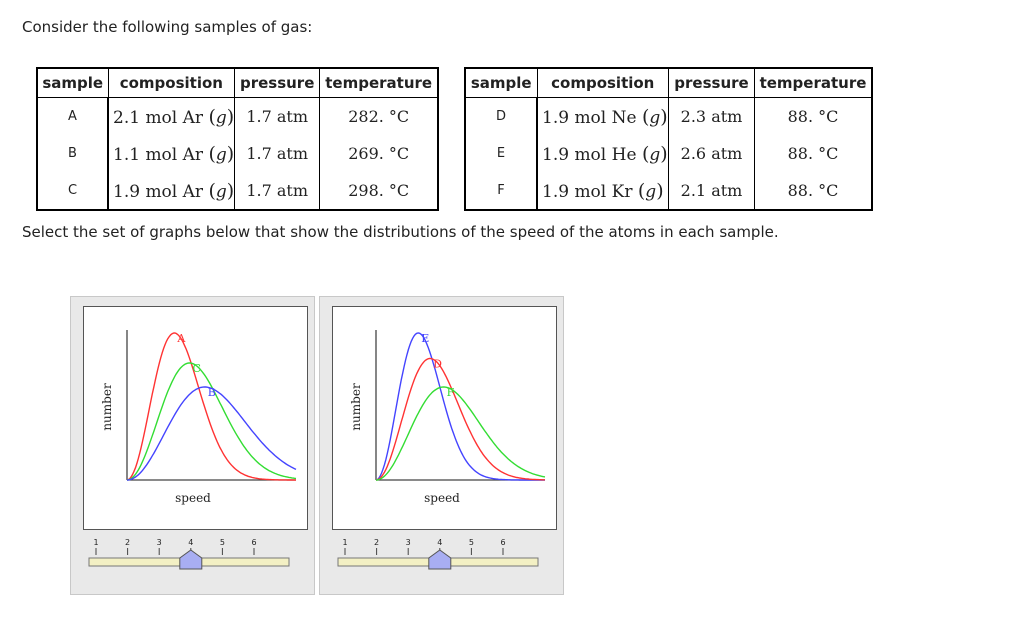 This screenshot has height=629, width=1024. I want to click on curve-d, so click(460, 419).